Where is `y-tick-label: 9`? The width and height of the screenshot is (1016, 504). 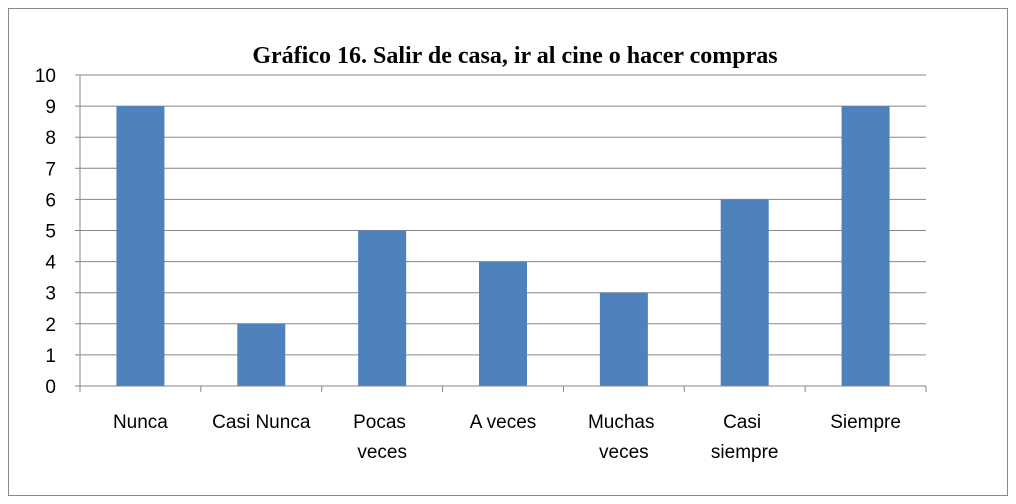 y-tick-label: 9 is located at coordinates (50, 107).